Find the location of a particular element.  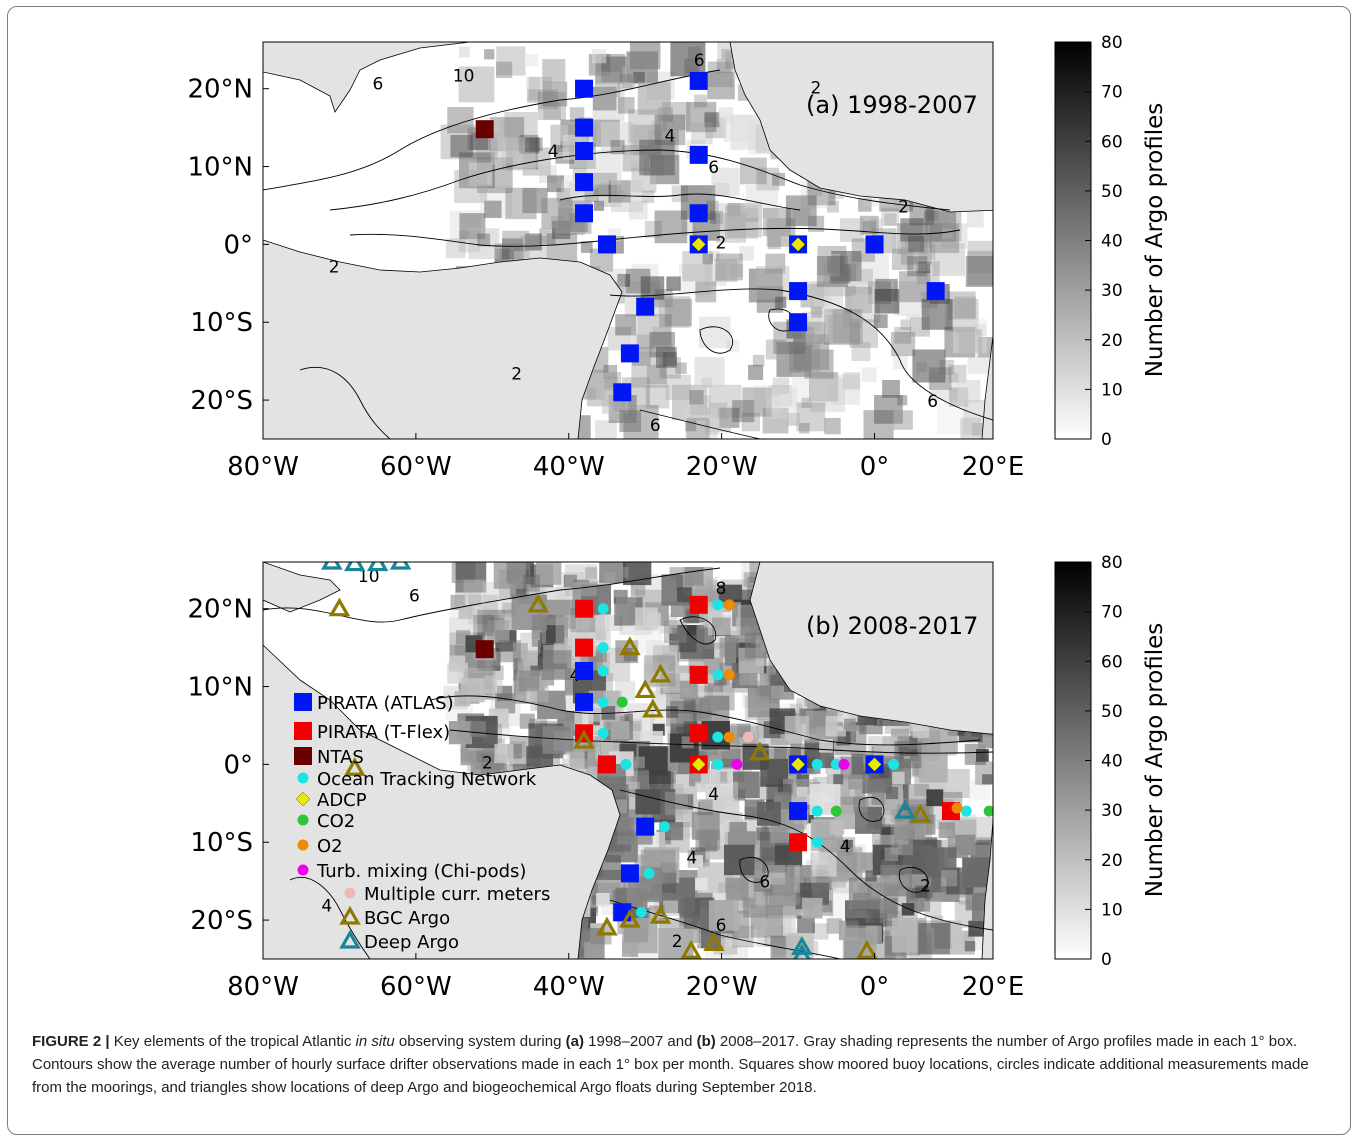

colorbar-label-b: Number of Argo profiles is located at coordinates (1155, 760).